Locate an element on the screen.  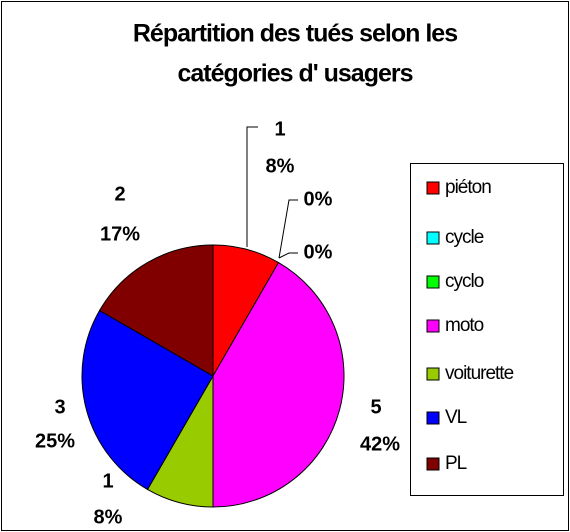
data-label-percent: 42% is located at coordinates (380, 444).